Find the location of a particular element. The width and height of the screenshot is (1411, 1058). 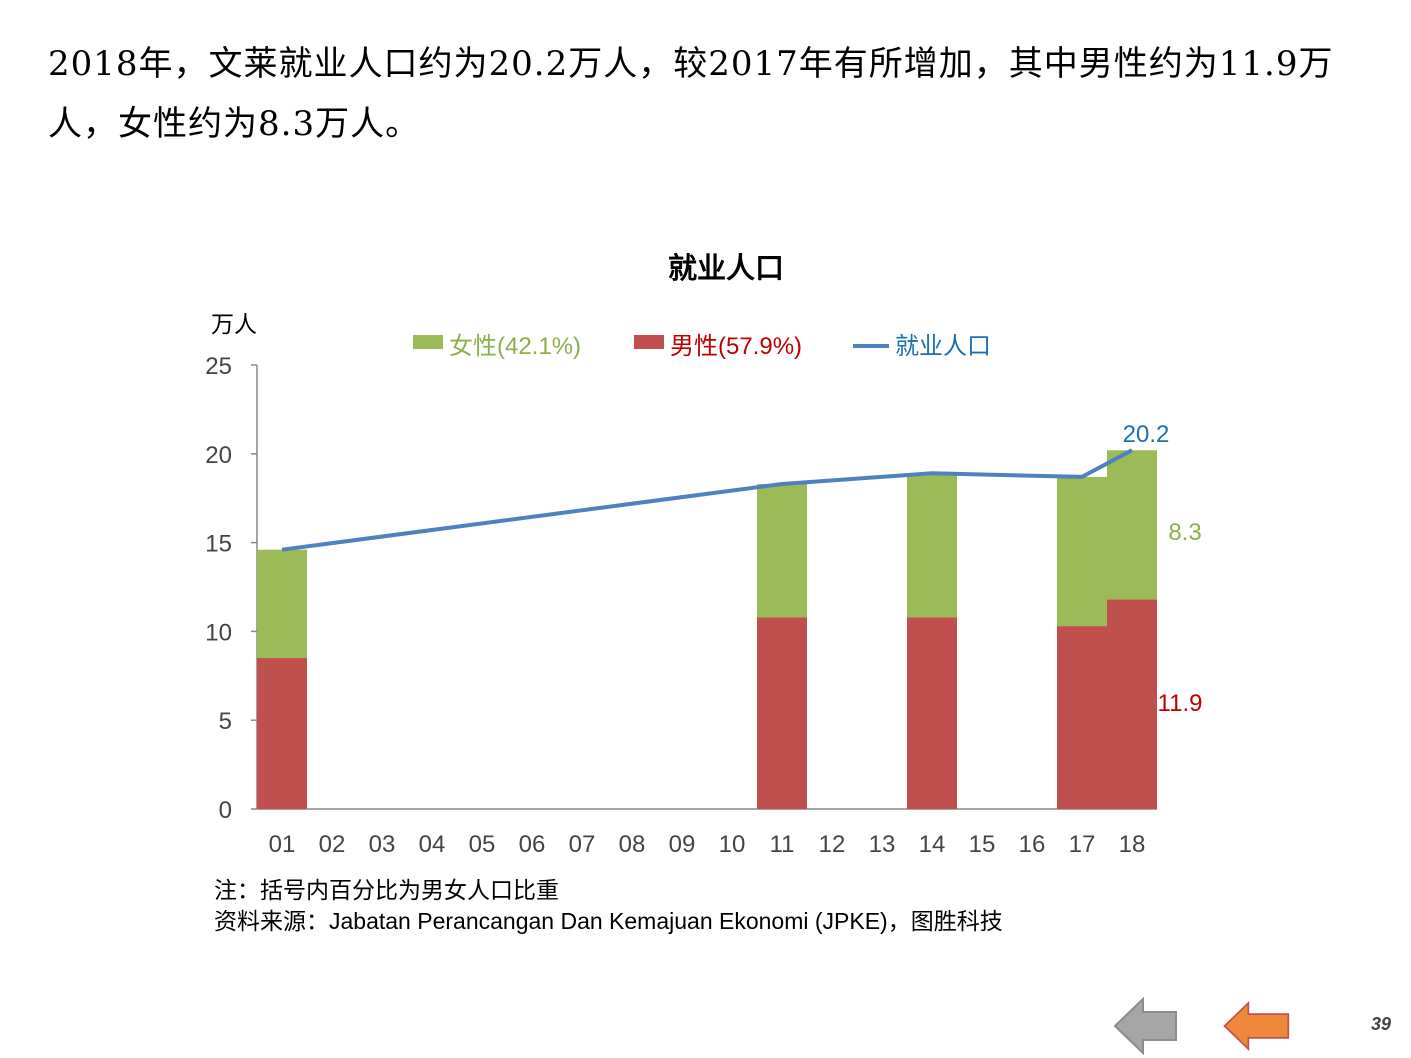

chart-line-layer is located at coordinates (707, 500).